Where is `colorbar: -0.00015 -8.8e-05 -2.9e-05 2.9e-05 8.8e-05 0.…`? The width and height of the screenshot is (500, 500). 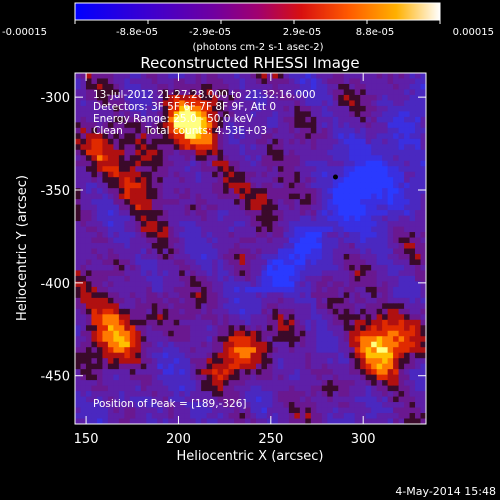
colorbar: -0.00015 -8.8e-05 -2.9e-05 2.9e-05 8.8e-05 0.… is located at coordinates (248, 27).